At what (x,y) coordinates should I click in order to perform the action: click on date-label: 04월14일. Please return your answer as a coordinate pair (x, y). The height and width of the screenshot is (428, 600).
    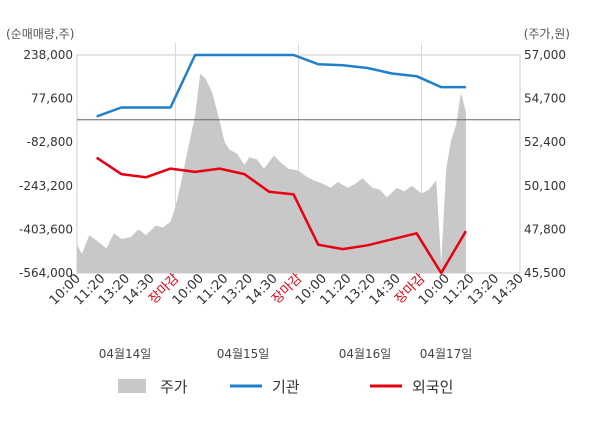
    Looking at the image, I should click on (125, 354).